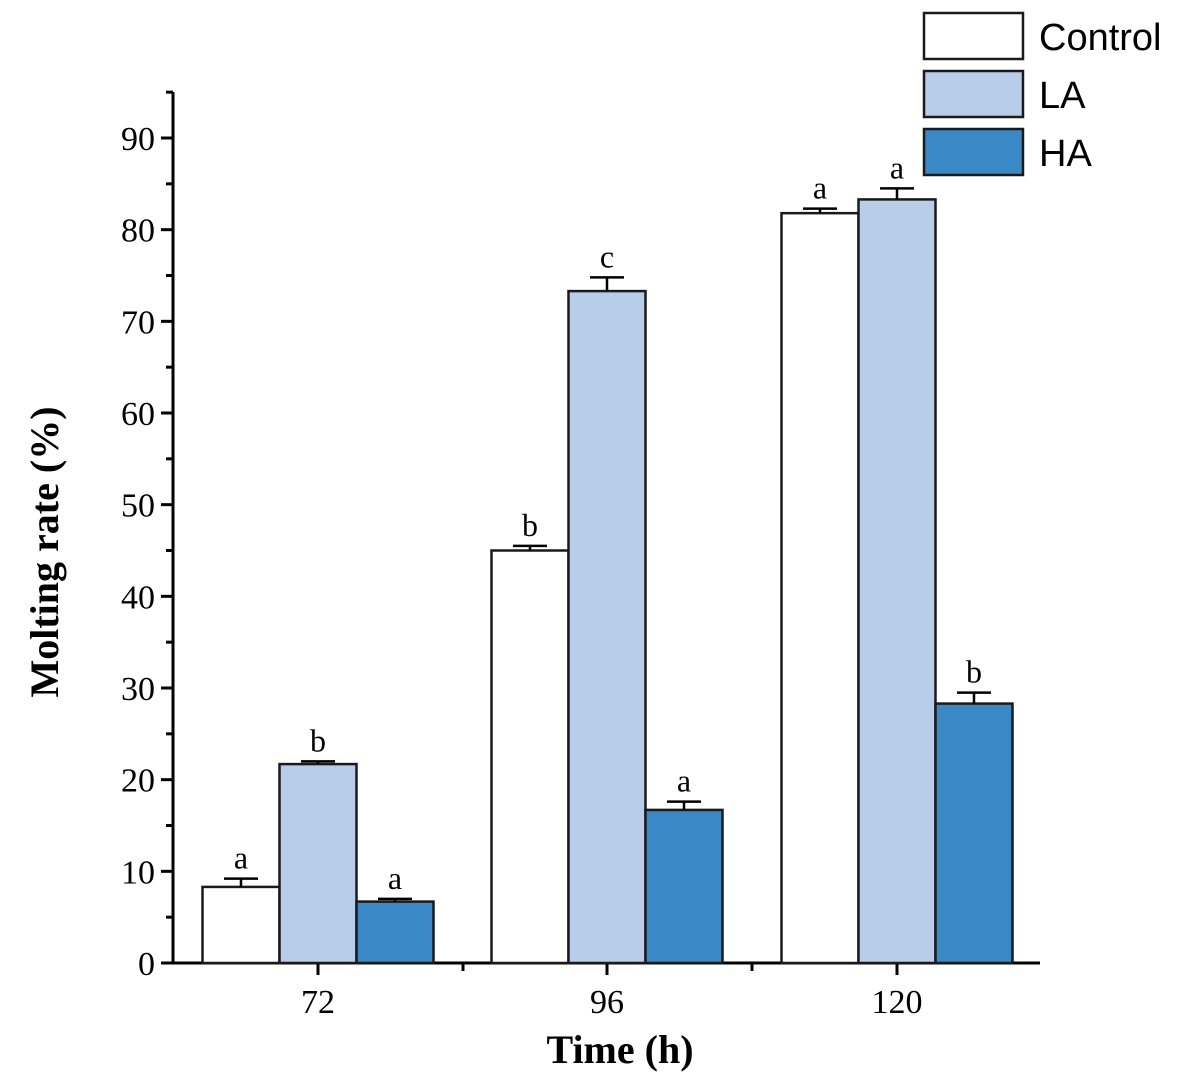 This screenshot has width=1195, height=1091. I want to click on legend: Control LA HA, so click(1042, 94).